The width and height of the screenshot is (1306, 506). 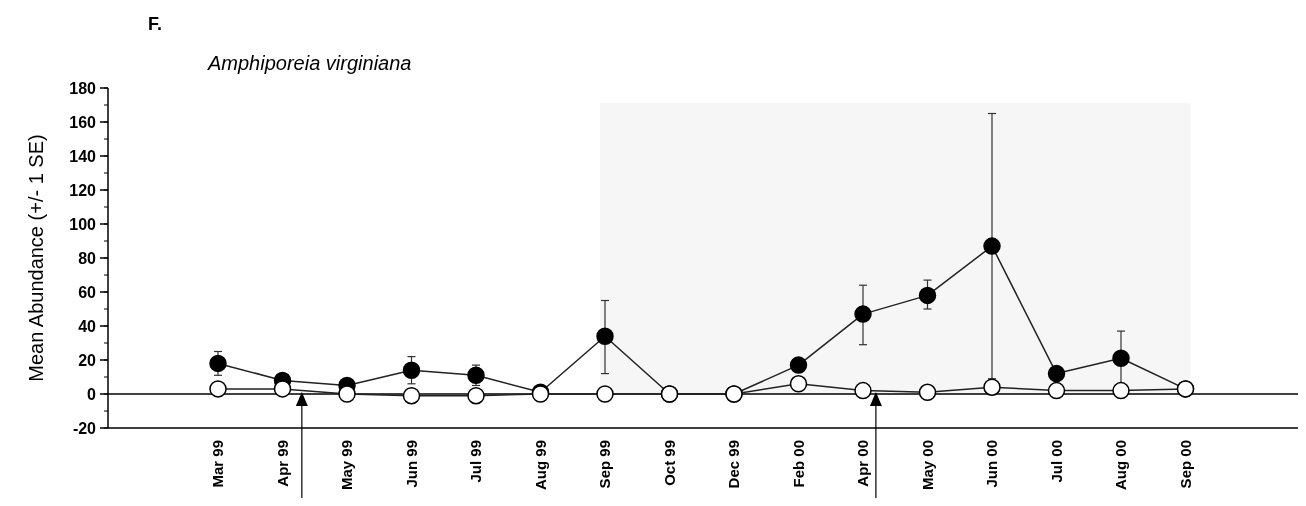 What do you see at coordinates (1185, 464) in the screenshot?
I see `x-tick-label: Sep 00` at bounding box center [1185, 464].